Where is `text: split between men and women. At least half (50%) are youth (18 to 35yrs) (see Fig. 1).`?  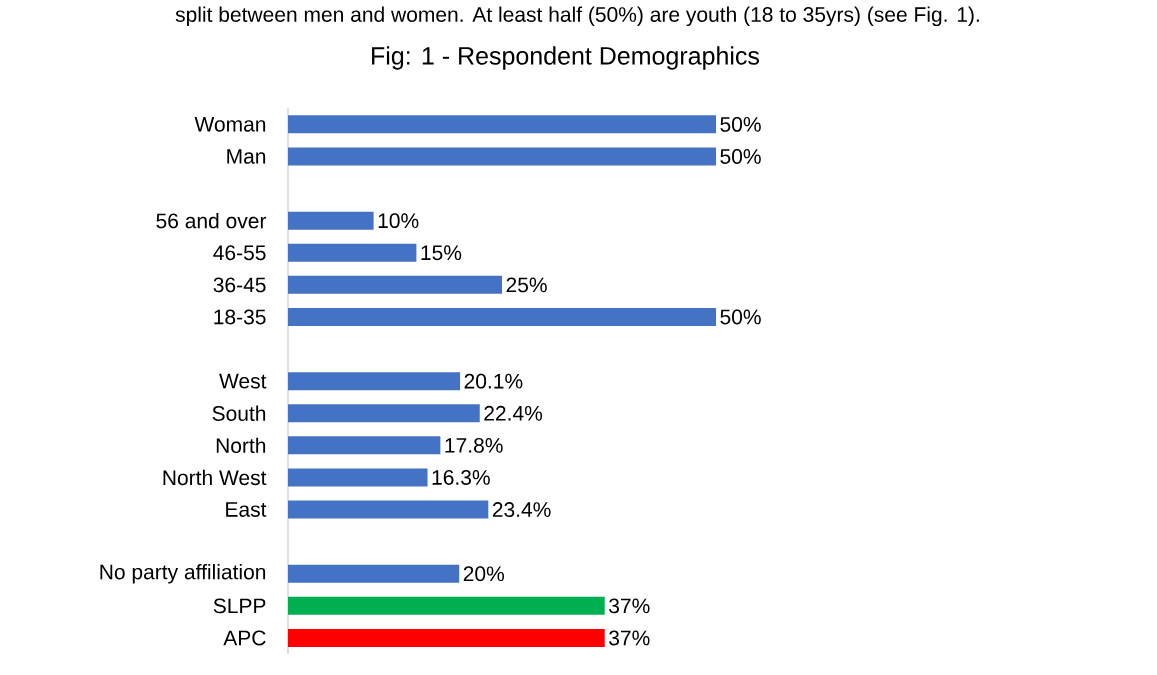 text: split between men and women. At least half (50%) are youth (18 to 35yrs) (see Fig. 1). is located at coordinates (577, 16).